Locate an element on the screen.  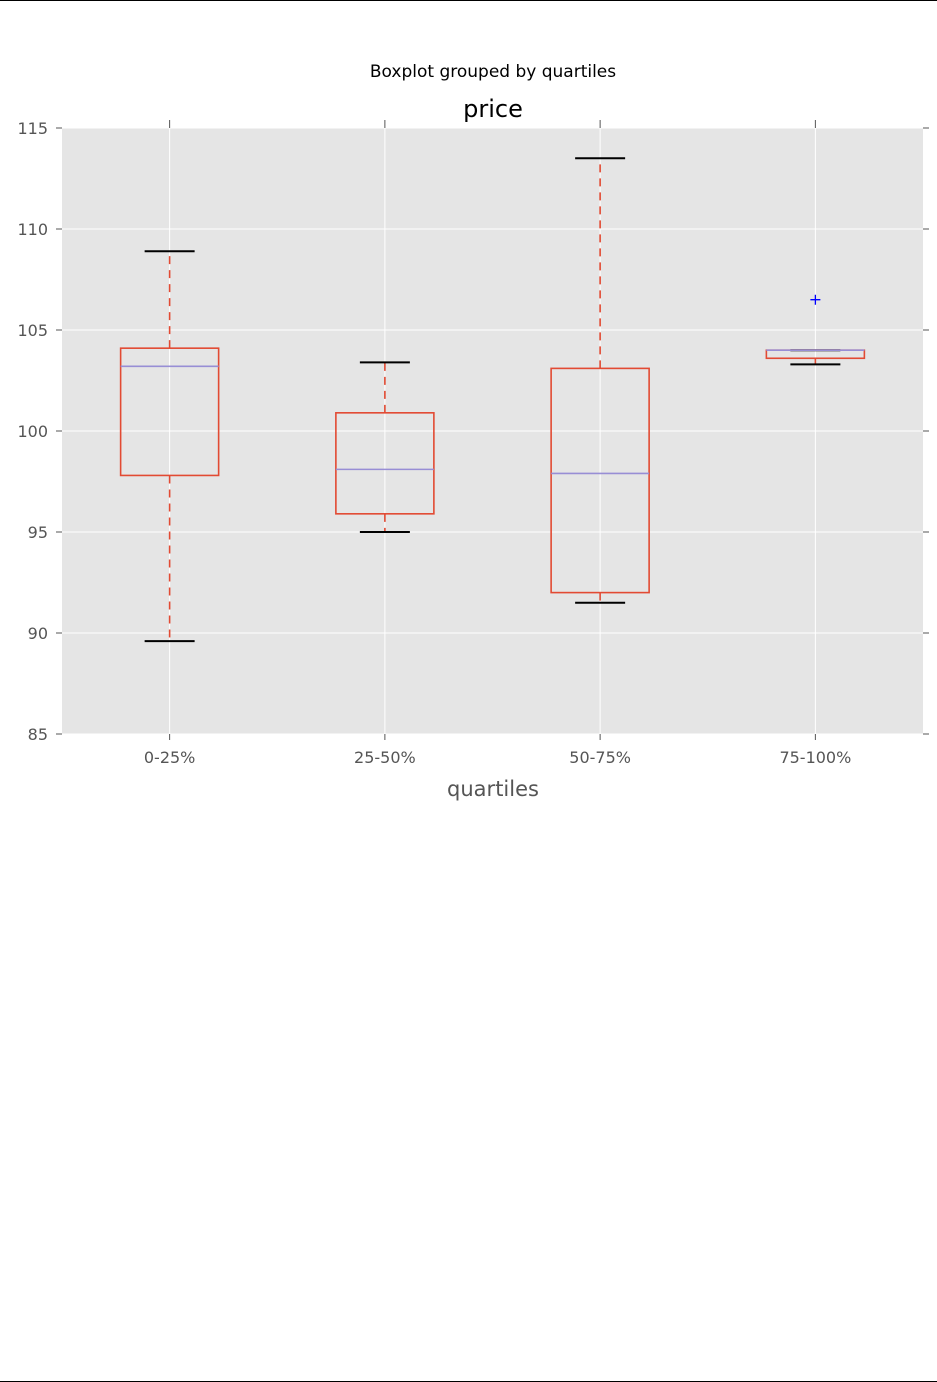
x-tick-label-2: 50-75% is located at coordinates (600, 757).